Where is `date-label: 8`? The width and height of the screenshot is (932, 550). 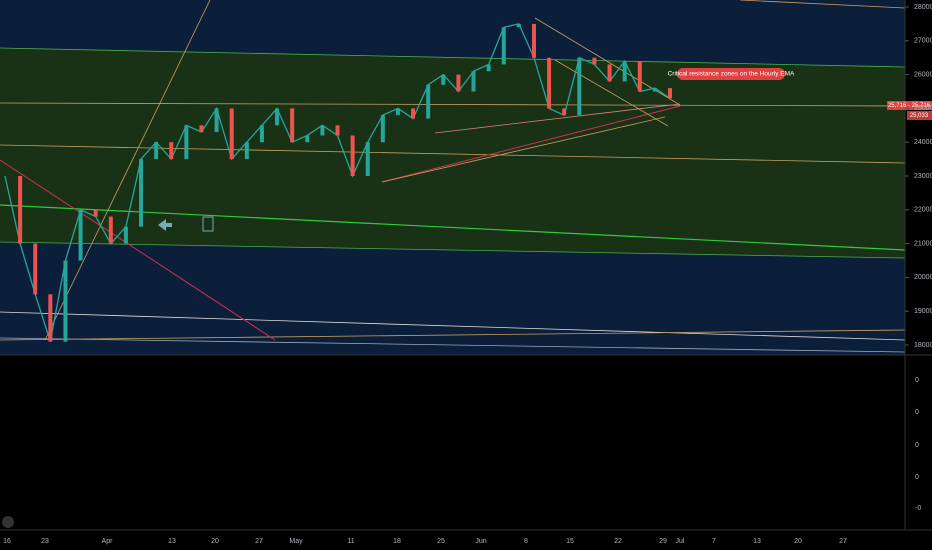 date-label: 8 is located at coordinates (526, 541).